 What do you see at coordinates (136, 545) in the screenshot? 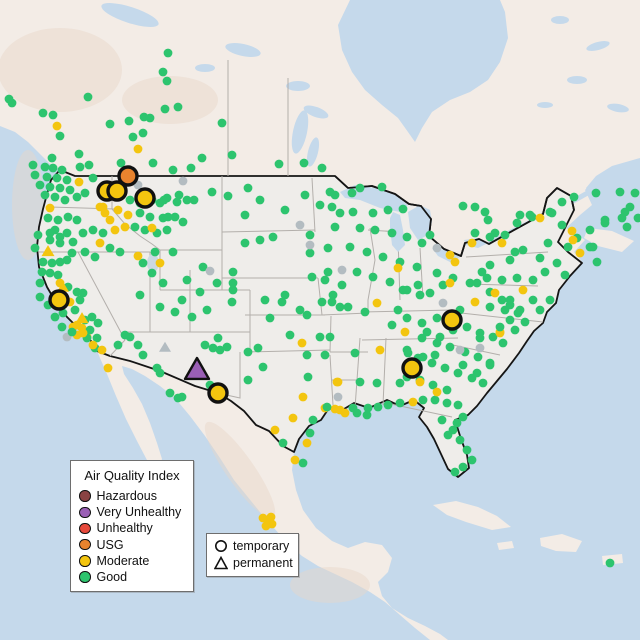
I see `legend-item-usg: USG` at bounding box center [136, 545].